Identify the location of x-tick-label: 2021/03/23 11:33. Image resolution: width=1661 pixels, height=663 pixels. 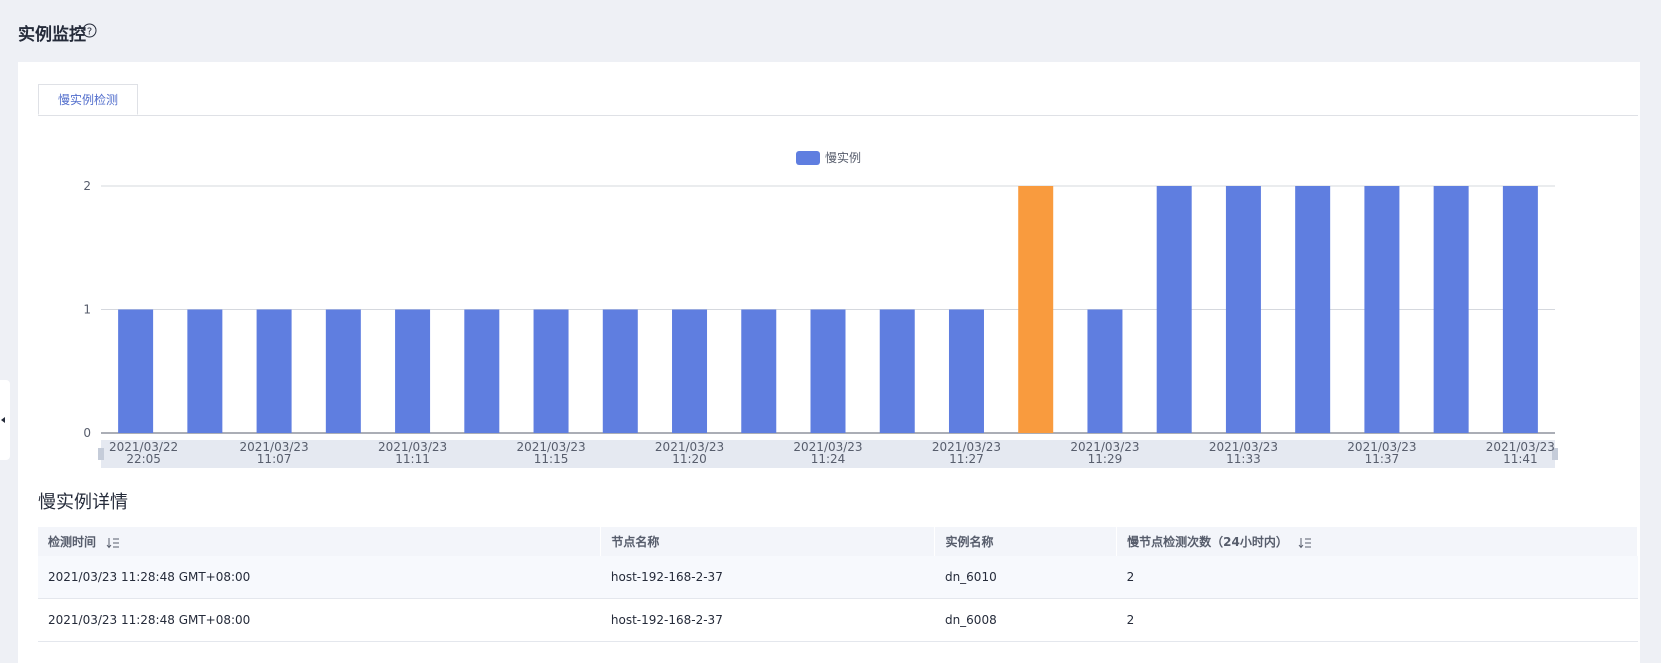
(1243, 453).